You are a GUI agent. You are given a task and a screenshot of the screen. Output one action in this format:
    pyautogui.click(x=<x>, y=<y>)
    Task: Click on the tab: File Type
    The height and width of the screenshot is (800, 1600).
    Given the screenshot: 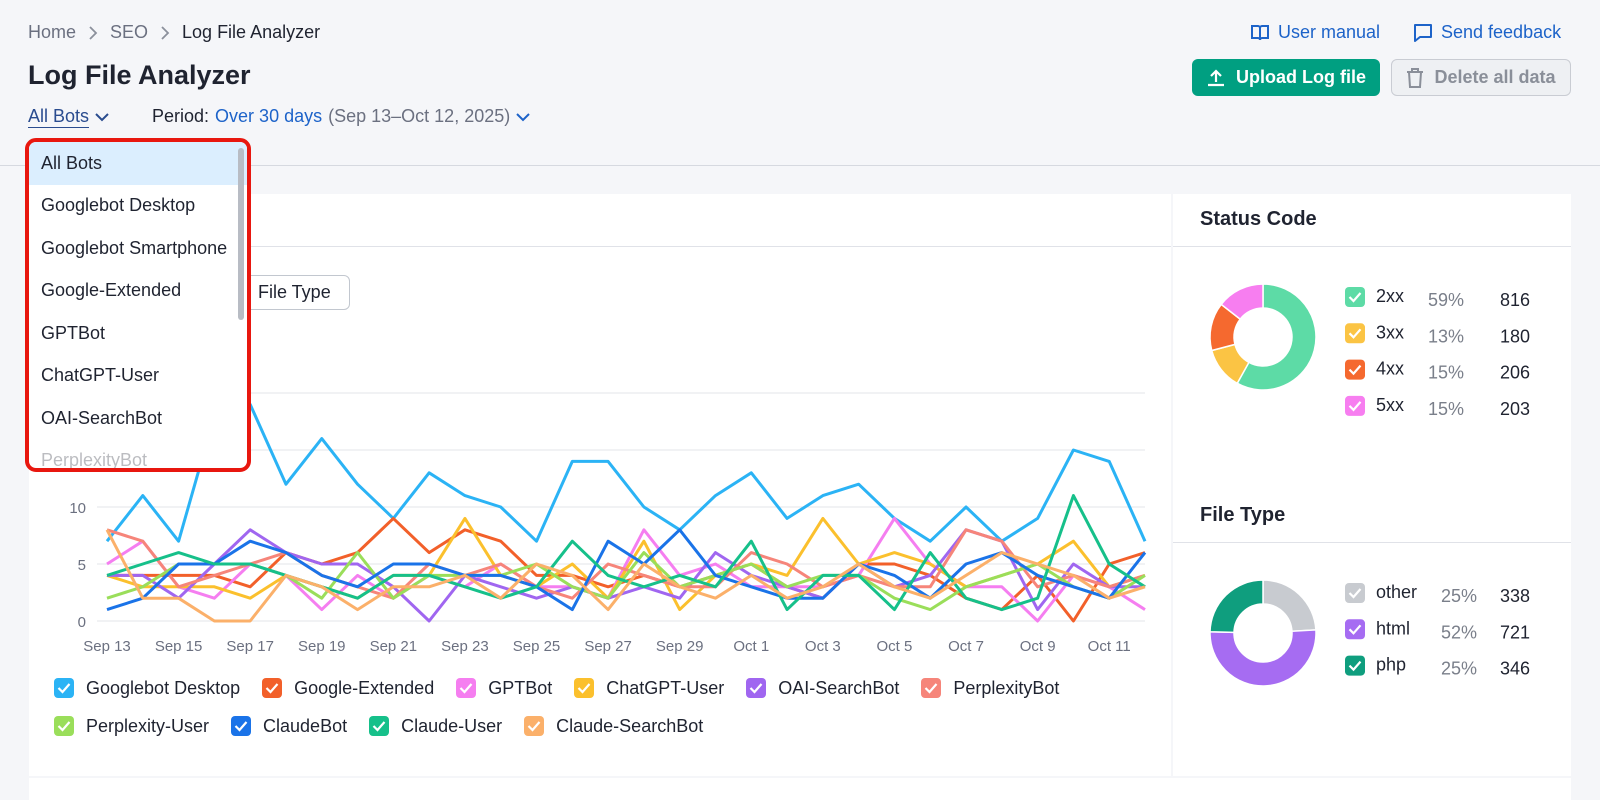 What is the action you would take?
    pyautogui.click(x=293, y=292)
    